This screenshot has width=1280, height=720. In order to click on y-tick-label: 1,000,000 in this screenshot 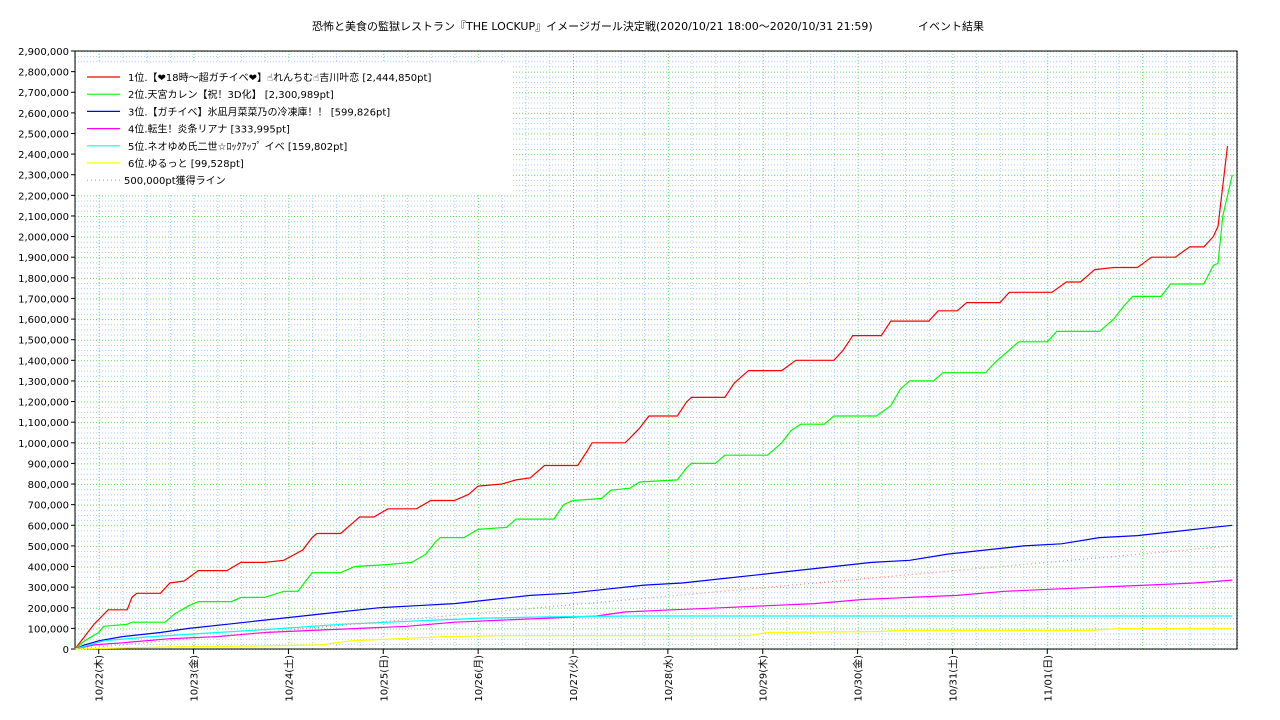, I will do `click(43, 444)`.